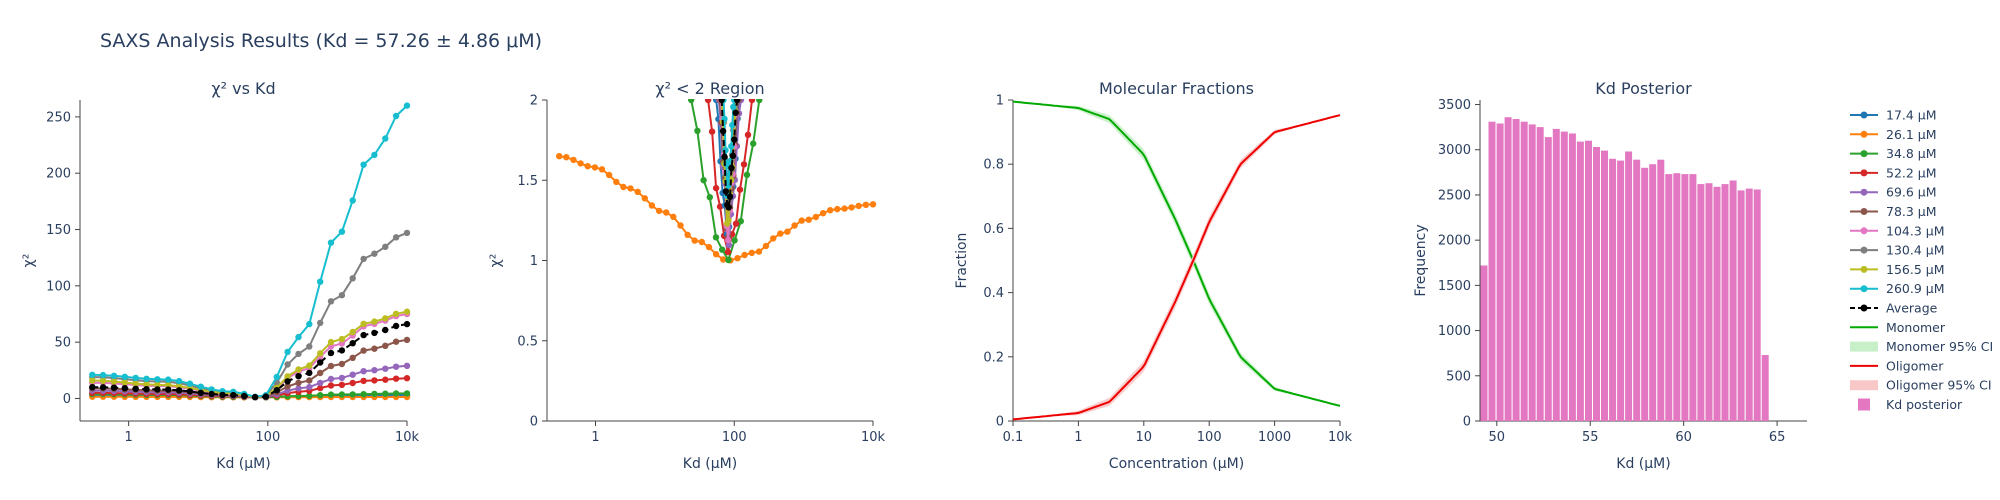  I want to click on legend-label: 52.2 μM, so click(1911, 172).